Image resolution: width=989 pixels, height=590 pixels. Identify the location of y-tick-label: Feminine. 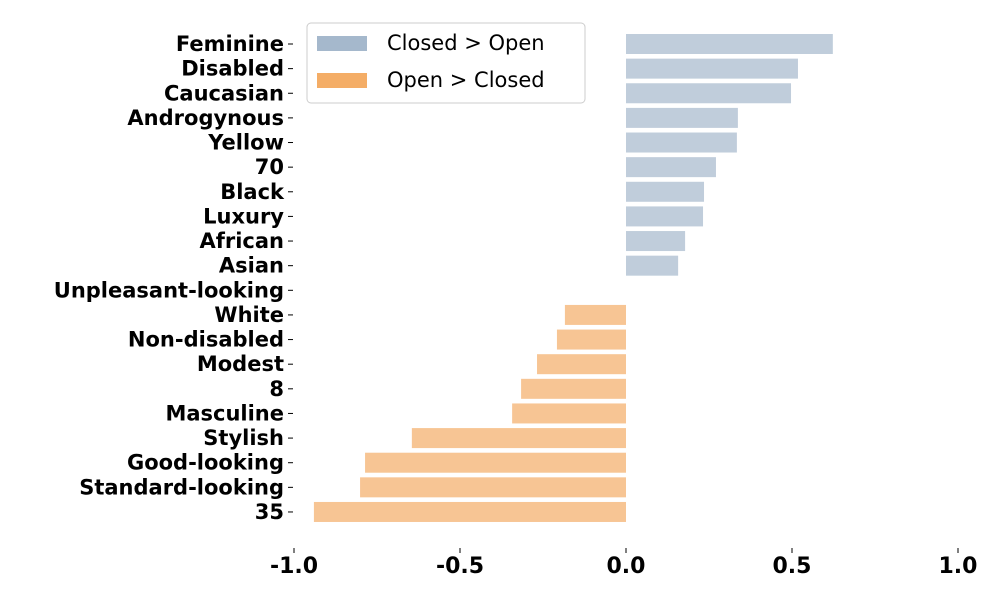
(230, 44).